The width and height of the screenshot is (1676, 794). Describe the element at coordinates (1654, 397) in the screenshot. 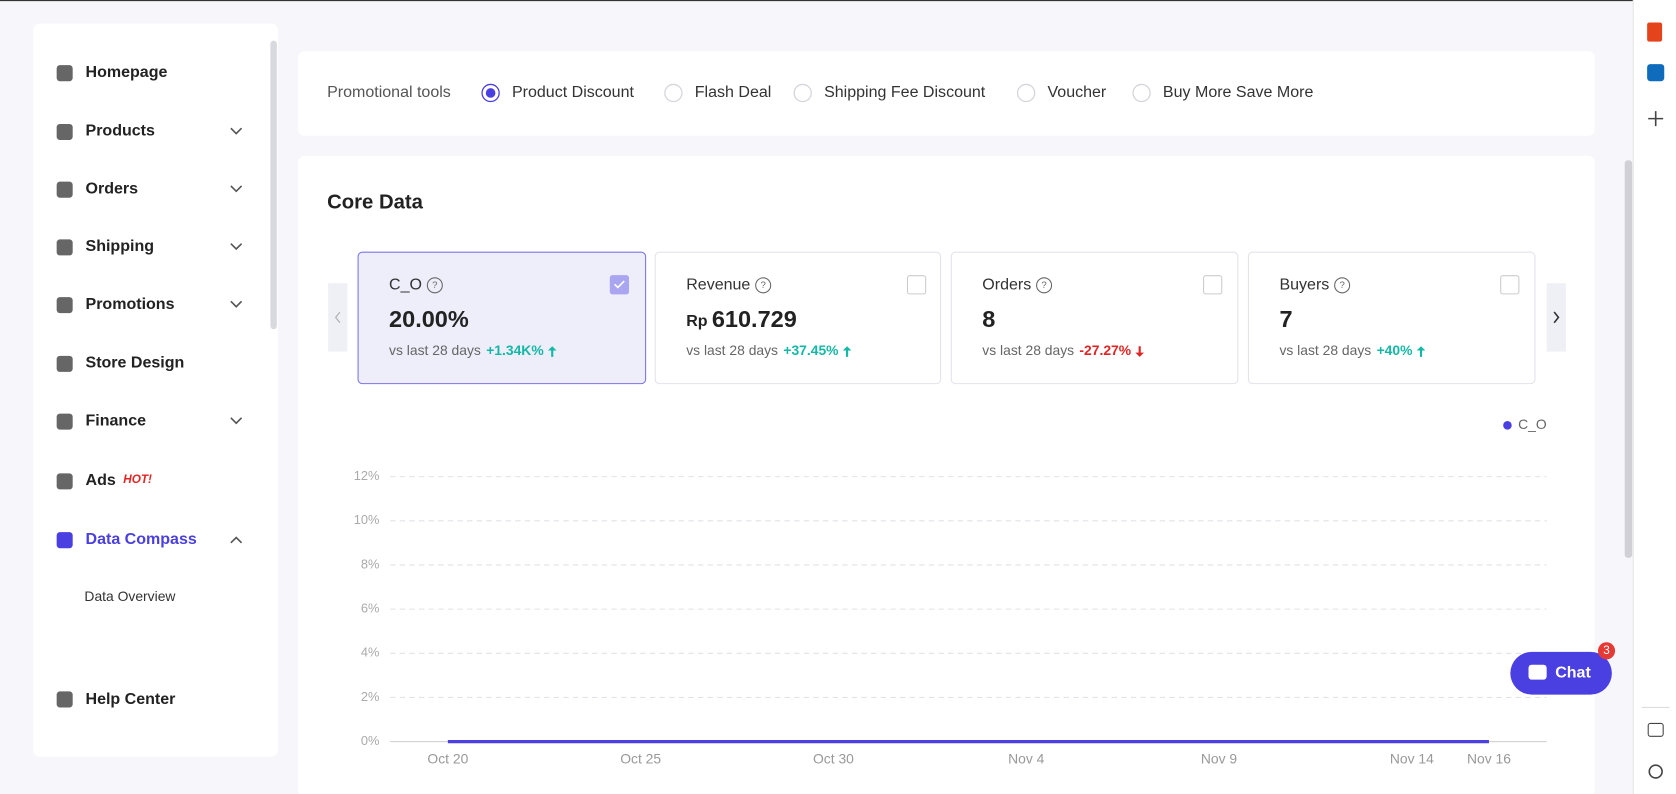

I see `browser-sidebar` at that location.